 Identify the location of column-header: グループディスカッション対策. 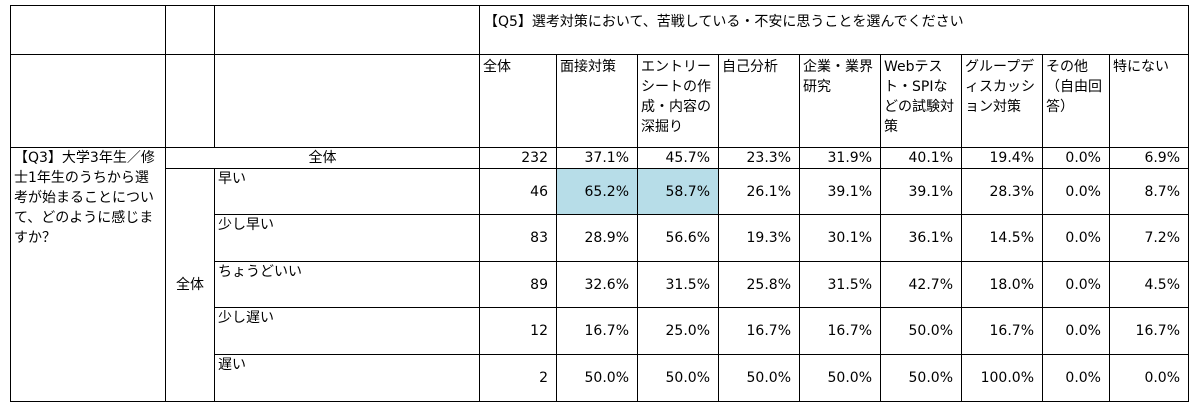
(1002, 101).